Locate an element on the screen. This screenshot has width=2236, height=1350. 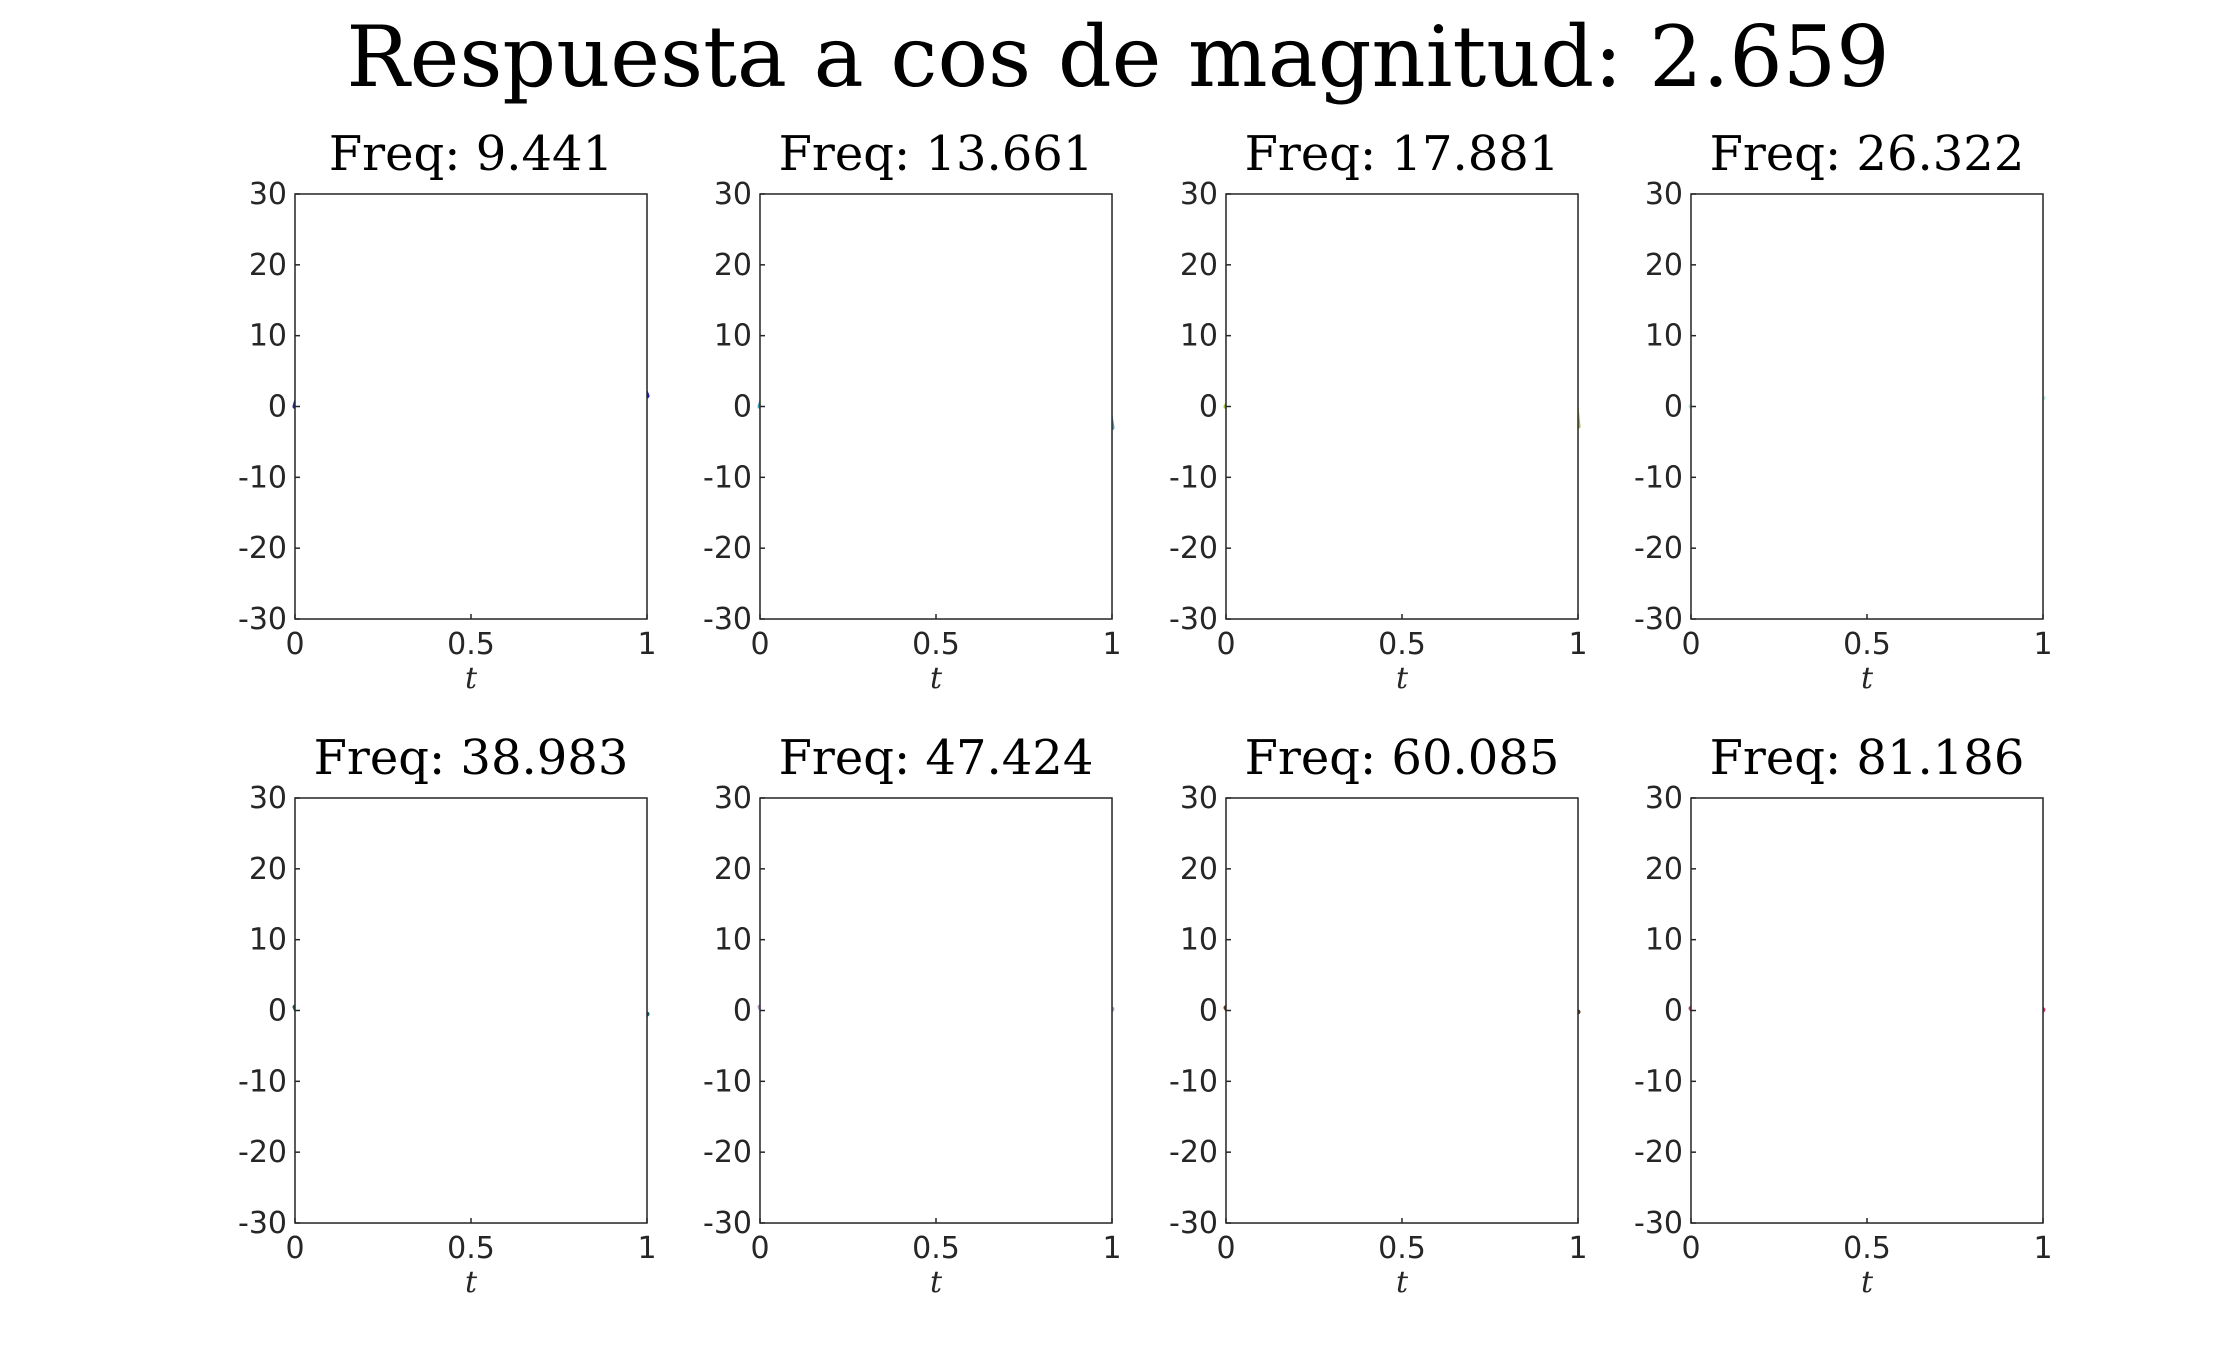
subplot-title: Freq: 17.881 is located at coordinates (1402, 154).